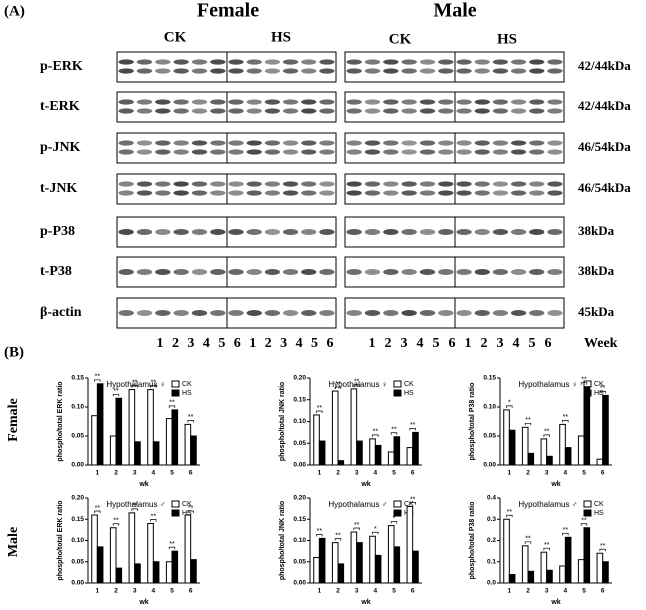  I want to click on week-label: Week, so click(601, 343).